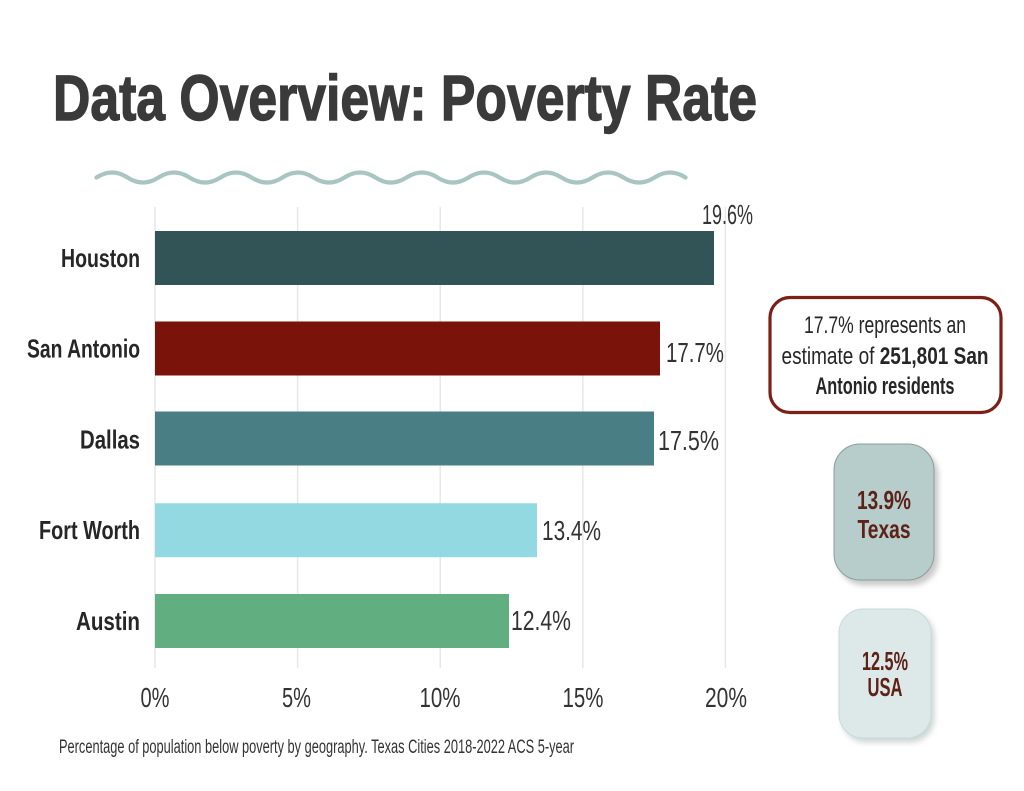 The image size is (1024, 791). I want to click on svg-text: 17.7% represents an, so click(885, 325).